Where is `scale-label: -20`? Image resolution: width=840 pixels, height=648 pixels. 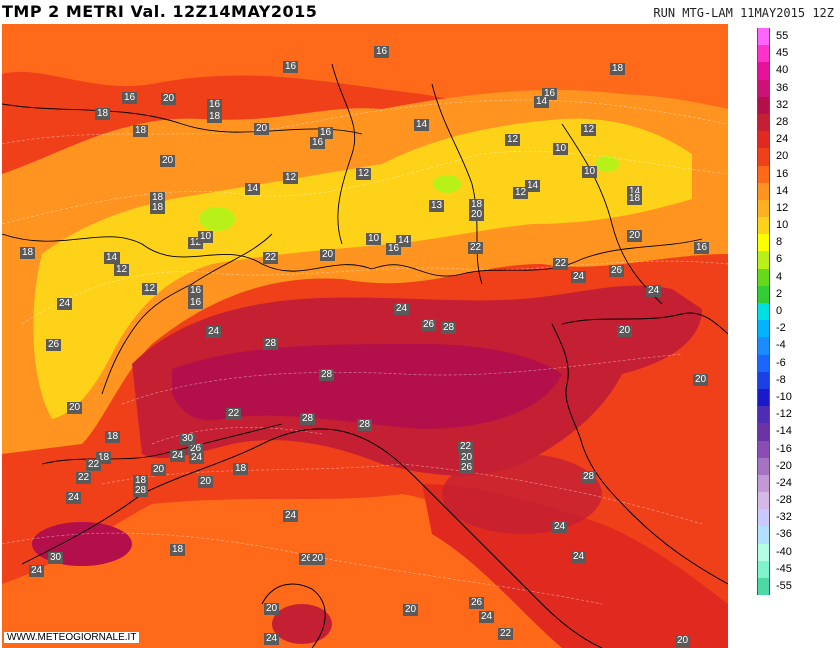
scale-label: -20 is located at coordinates (784, 465).